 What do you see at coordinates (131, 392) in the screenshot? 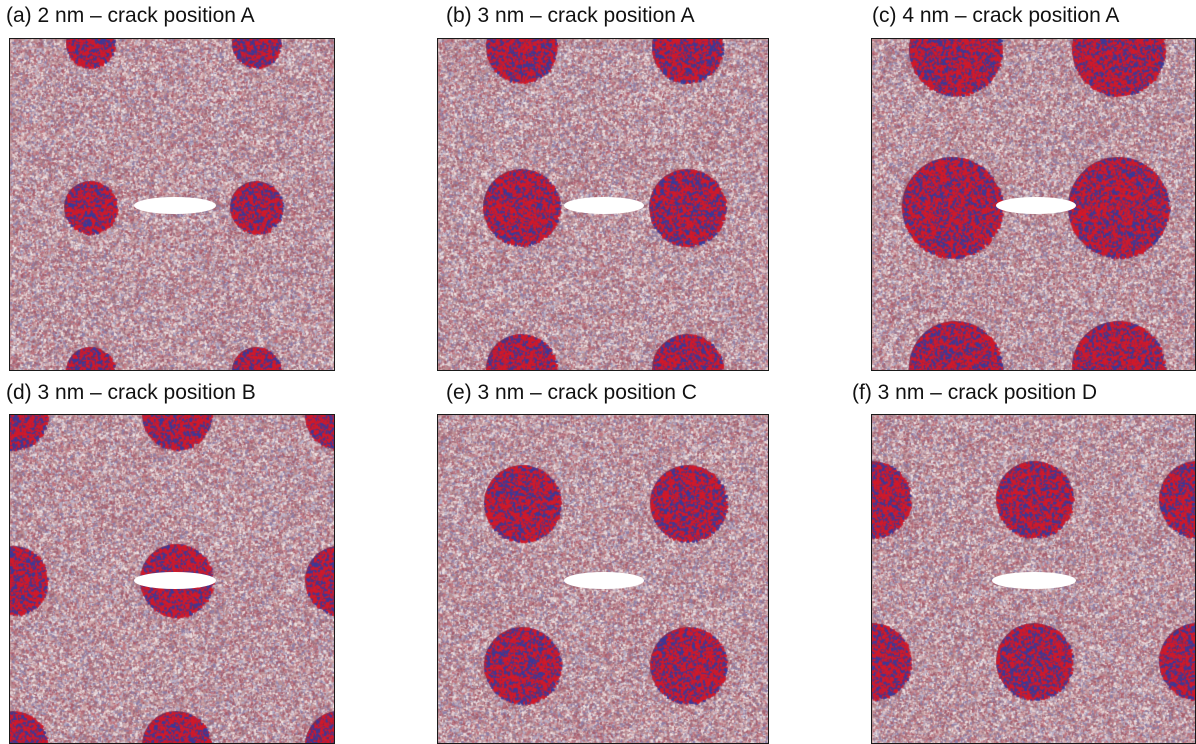
I see `panel-caption: (d) 3 nm – crack position B` at bounding box center [131, 392].